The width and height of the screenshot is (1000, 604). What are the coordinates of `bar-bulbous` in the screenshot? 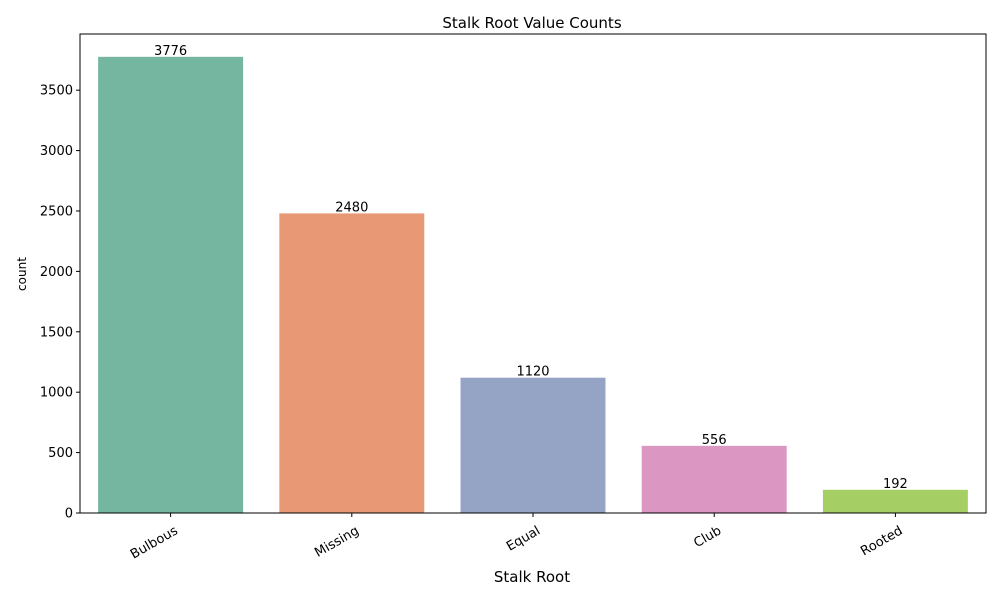 It's located at (171, 285).